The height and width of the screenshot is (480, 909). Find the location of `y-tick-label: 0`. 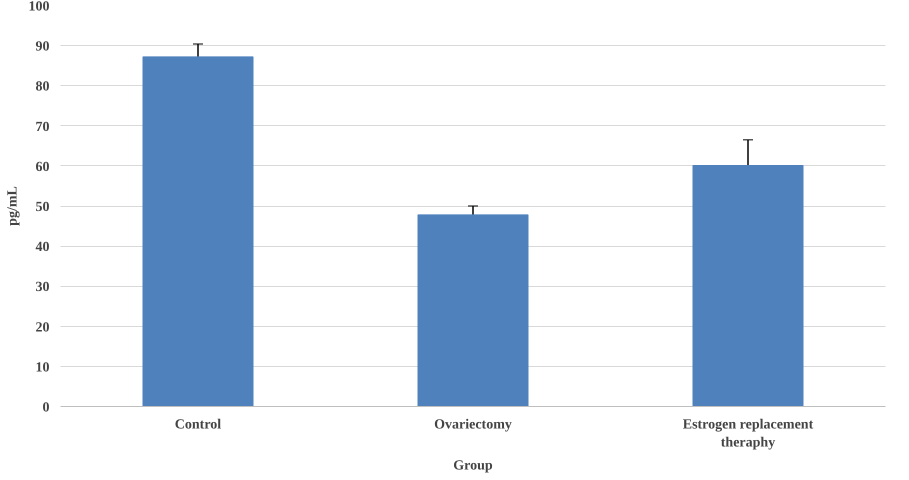

y-tick-label: 0 is located at coordinates (46, 408).